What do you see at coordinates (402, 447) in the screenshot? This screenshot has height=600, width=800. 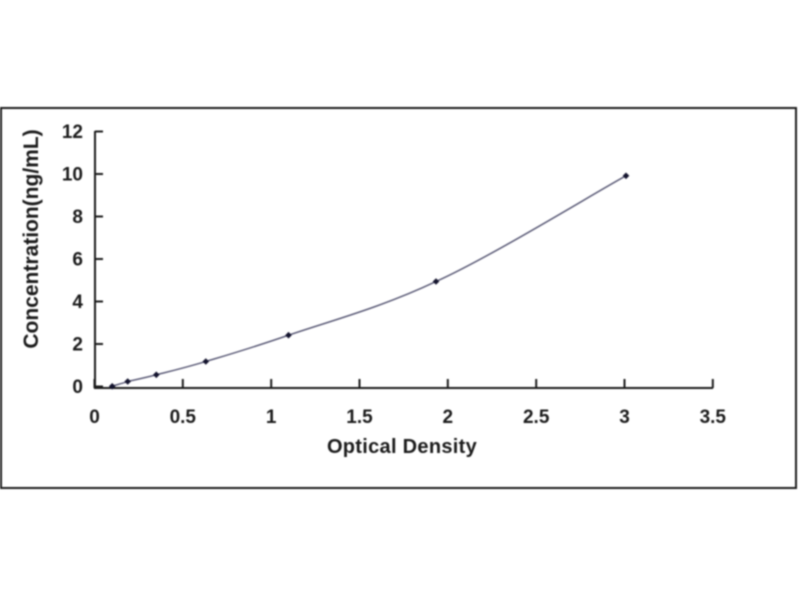 I see `svg-text: Optical Density` at bounding box center [402, 447].